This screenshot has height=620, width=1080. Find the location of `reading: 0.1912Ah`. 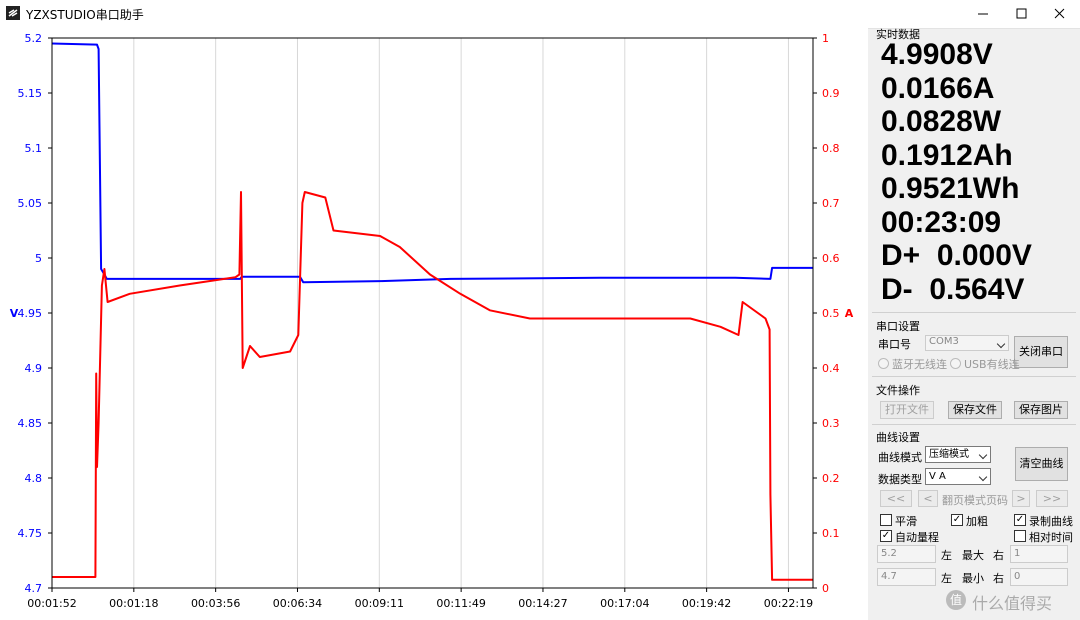

reading: 0.1912Ah is located at coordinates (947, 155).